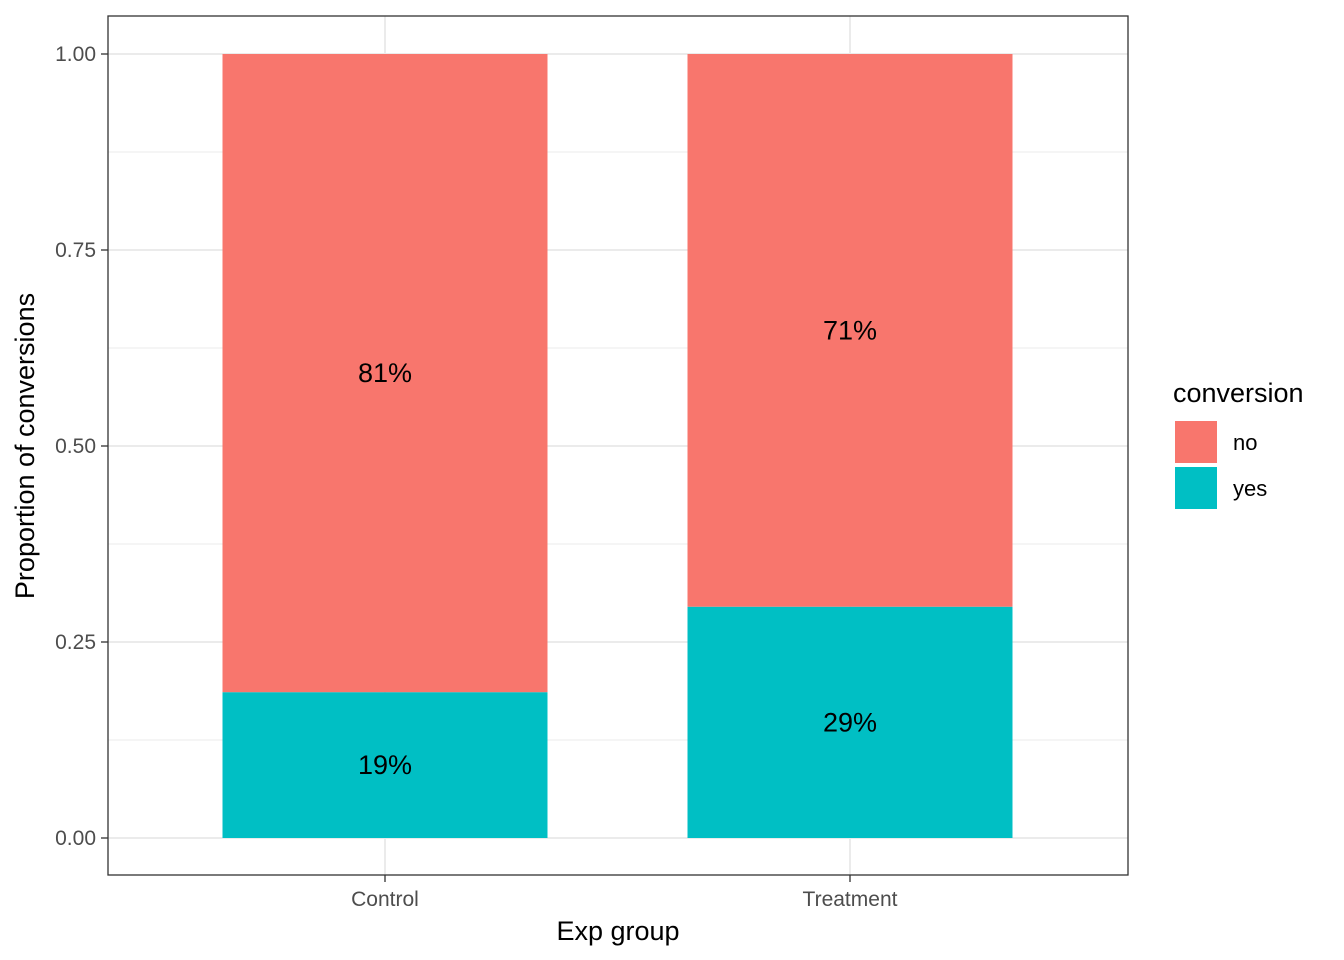 The height and width of the screenshot is (960, 1344). Describe the element at coordinates (1196, 442) in the screenshot. I see `legend-key-no` at that location.